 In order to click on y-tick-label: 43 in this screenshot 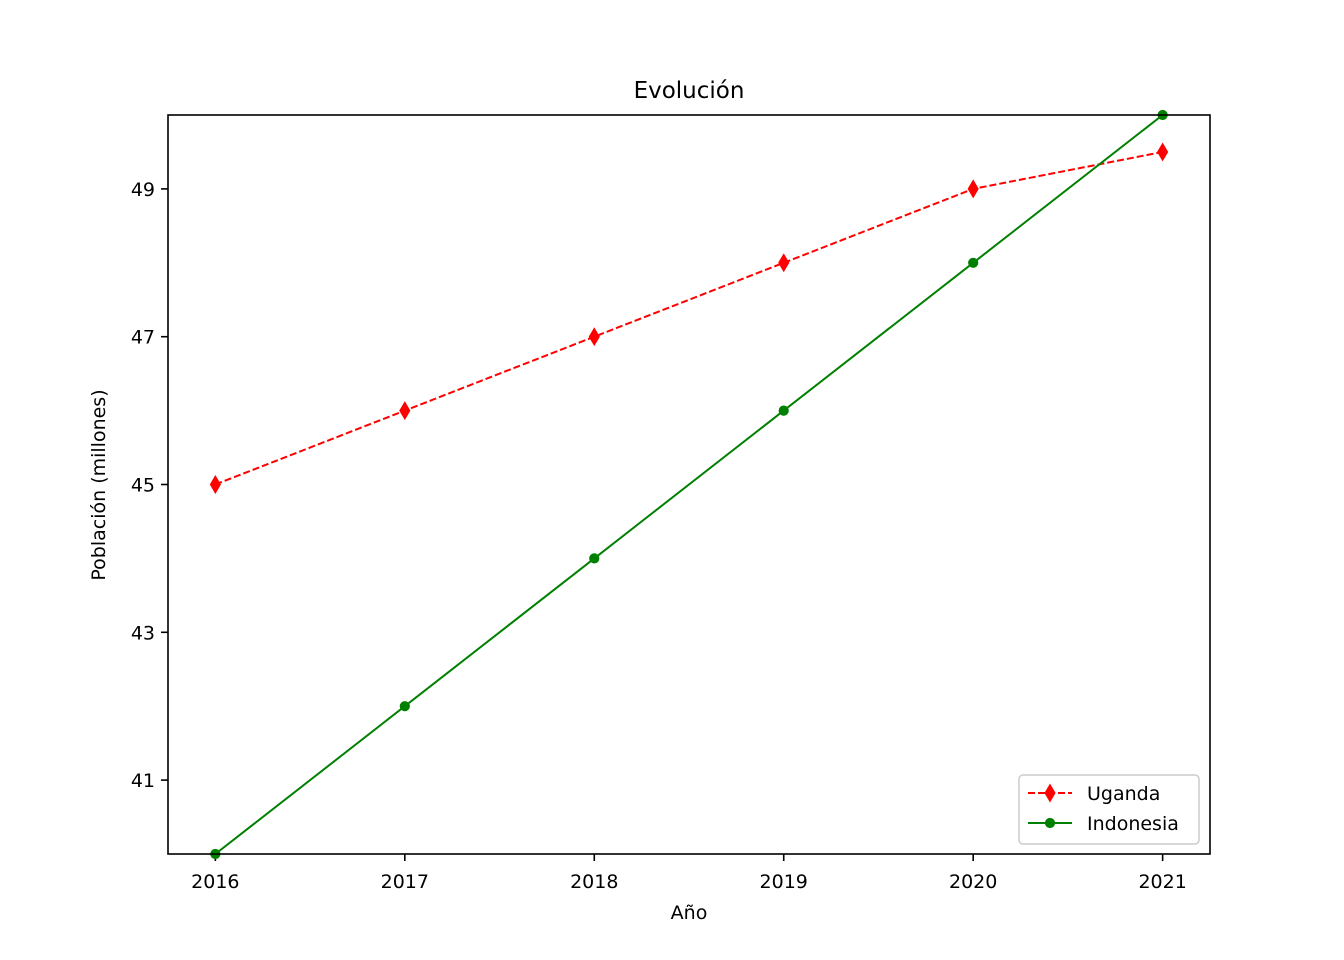, I will do `click(143, 633)`.